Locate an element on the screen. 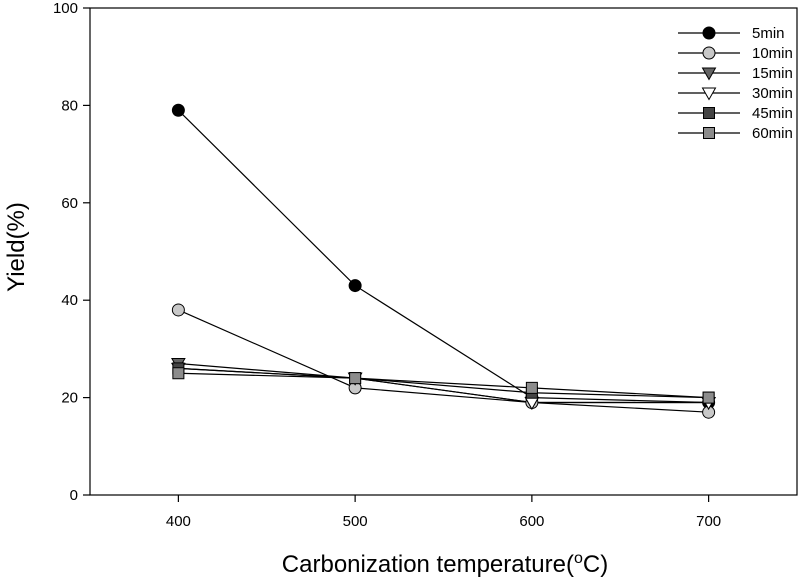 The height and width of the screenshot is (581, 800). legend-item: 10min is located at coordinates (735, 53).